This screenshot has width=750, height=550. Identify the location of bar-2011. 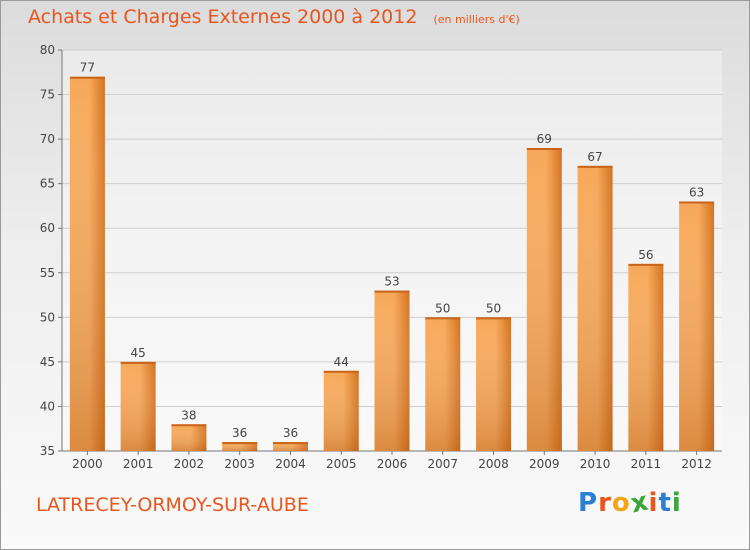
(646, 357).